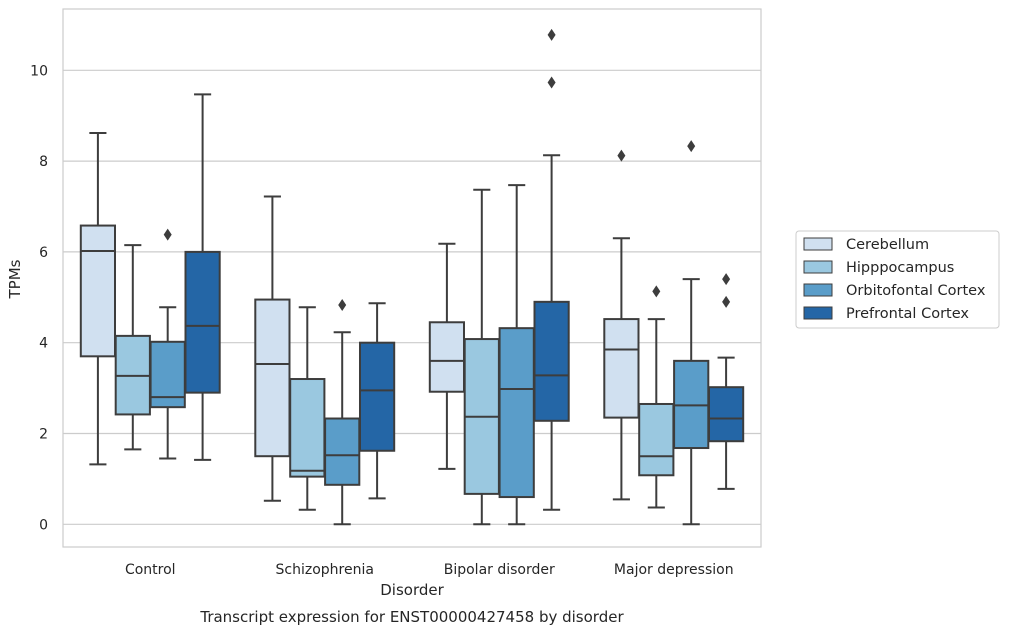 The width and height of the screenshot is (1009, 634). What do you see at coordinates (916, 291) in the screenshot?
I see `legend-label-orbitofrontal: Orbitofontal Cortex` at bounding box center [916, 291].